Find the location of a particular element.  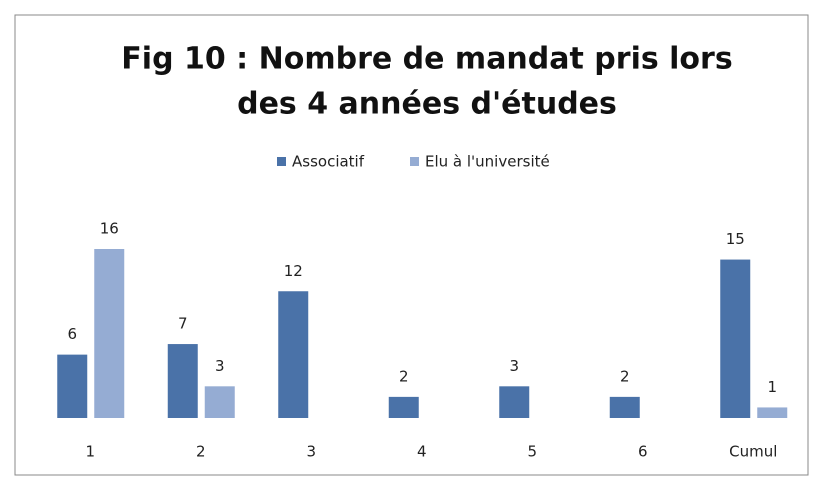

data-label: 1 is located at coordinates (772, 387).